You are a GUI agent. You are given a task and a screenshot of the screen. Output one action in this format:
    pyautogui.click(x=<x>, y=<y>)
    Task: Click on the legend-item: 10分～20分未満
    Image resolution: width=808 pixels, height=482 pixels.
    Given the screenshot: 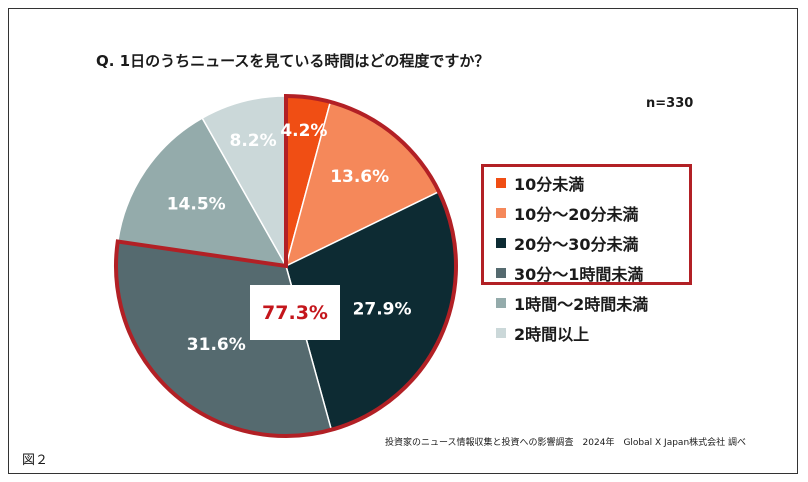 What is the action you would take?
    pyautogui.click(x=567, y=213)
    